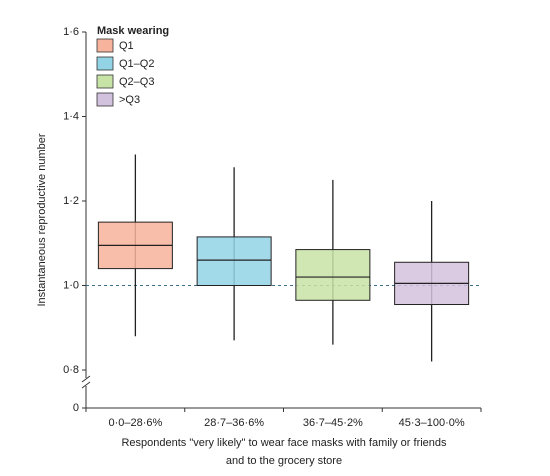 Image resolution: width=550 pixels, height=476 pixels. I want to click on y-tick-label: 1·2, so click(71, 201).